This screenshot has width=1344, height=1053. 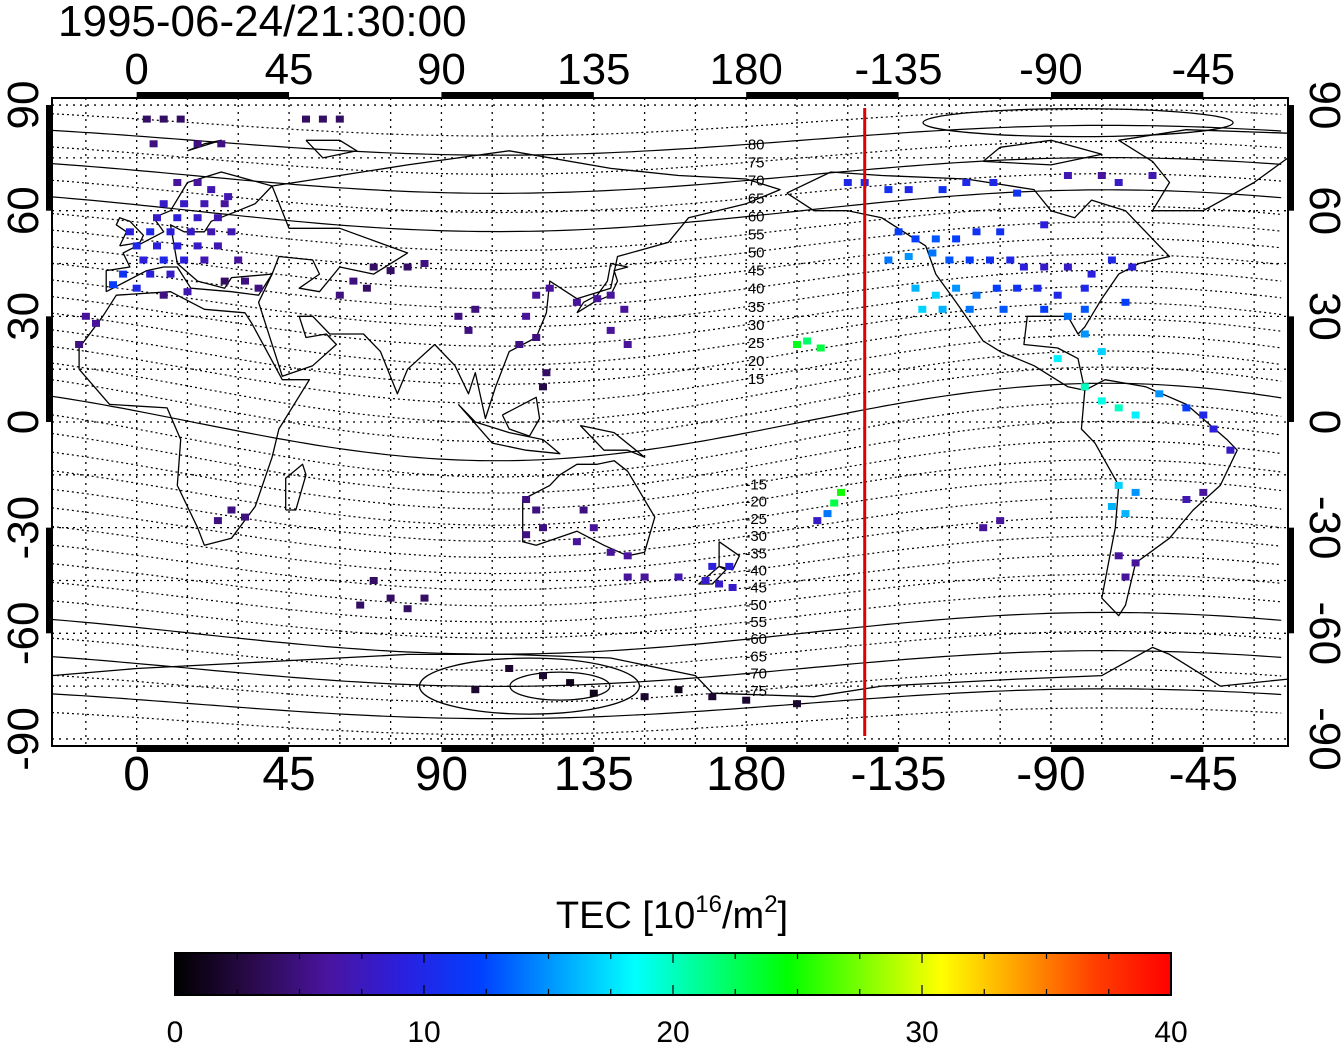 I want to click on right-lat-label: -90, so click(x=1322, y=739).